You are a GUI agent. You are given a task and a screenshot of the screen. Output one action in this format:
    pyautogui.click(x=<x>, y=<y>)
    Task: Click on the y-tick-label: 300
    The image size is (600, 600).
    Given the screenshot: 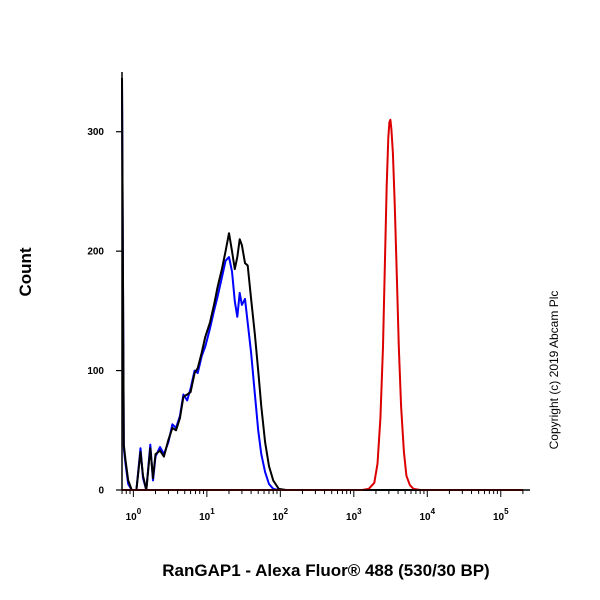 What is the action you would take?
    pyautogui.click(x=95, y=132)
    